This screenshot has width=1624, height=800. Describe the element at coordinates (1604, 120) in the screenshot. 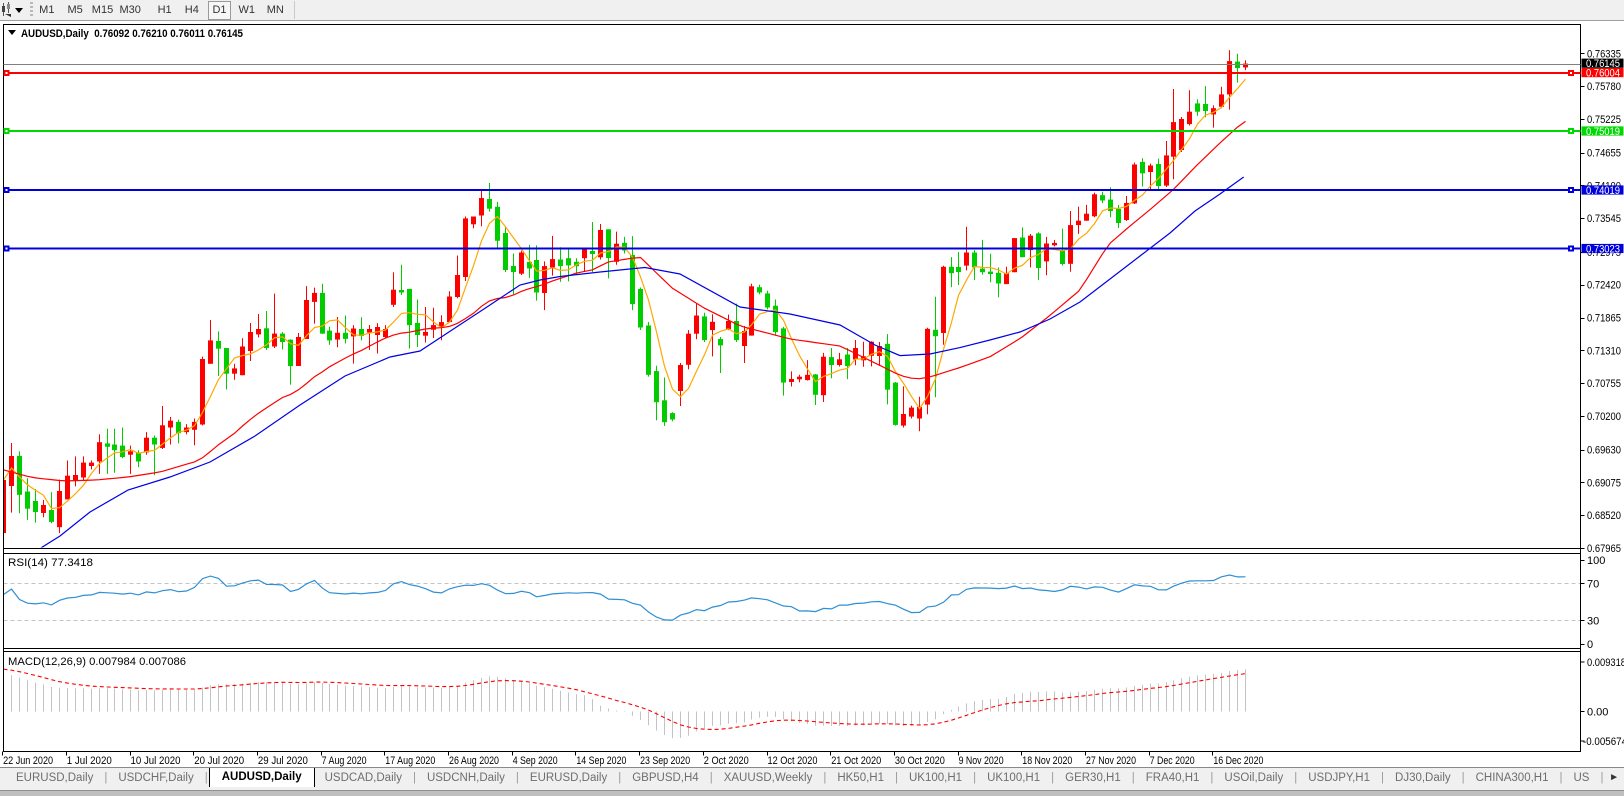

I see `svg-text: 0.75225` at that location.